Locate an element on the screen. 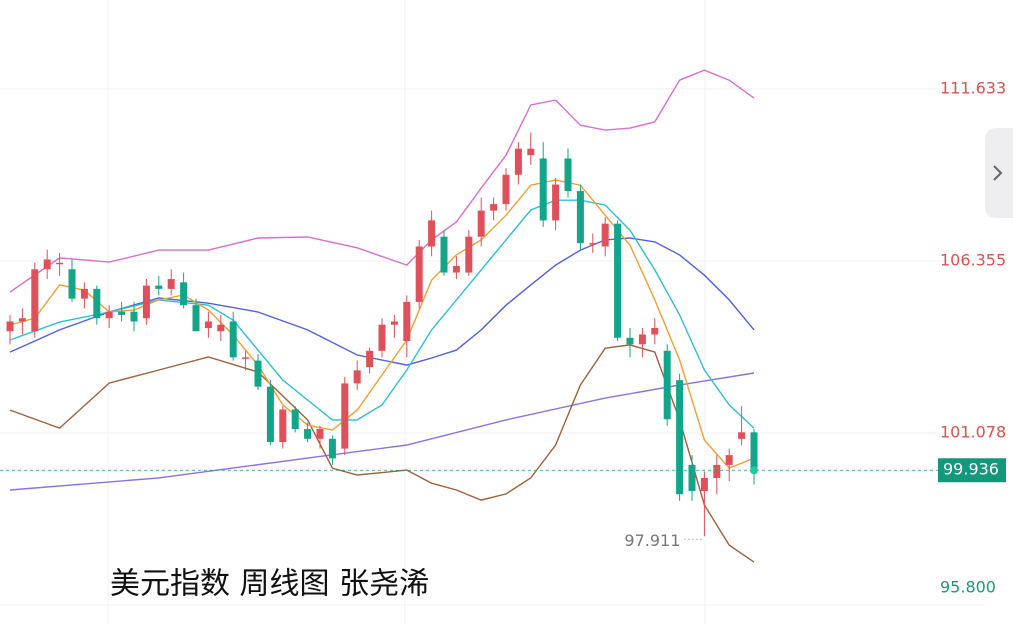 The height and width of the screenshot is (624, 1013). y-tick-label: 95.800 is located at coordinates (968, 587).